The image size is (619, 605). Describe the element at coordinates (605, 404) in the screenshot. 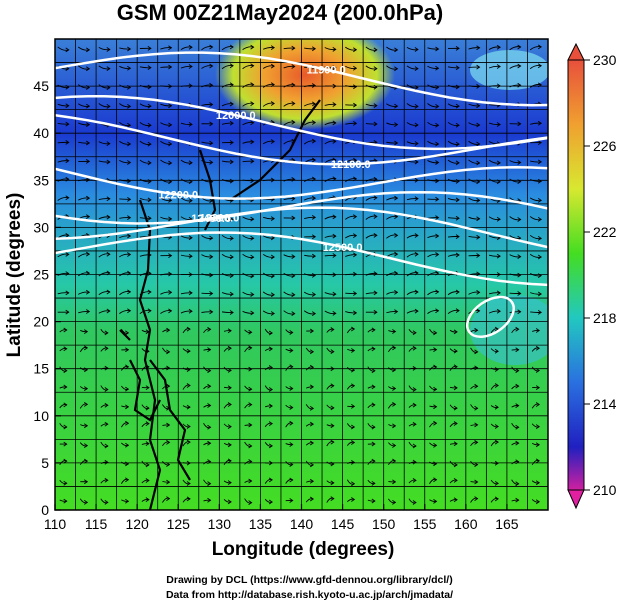

I see `colorbar-tick-label: 214` at that location.